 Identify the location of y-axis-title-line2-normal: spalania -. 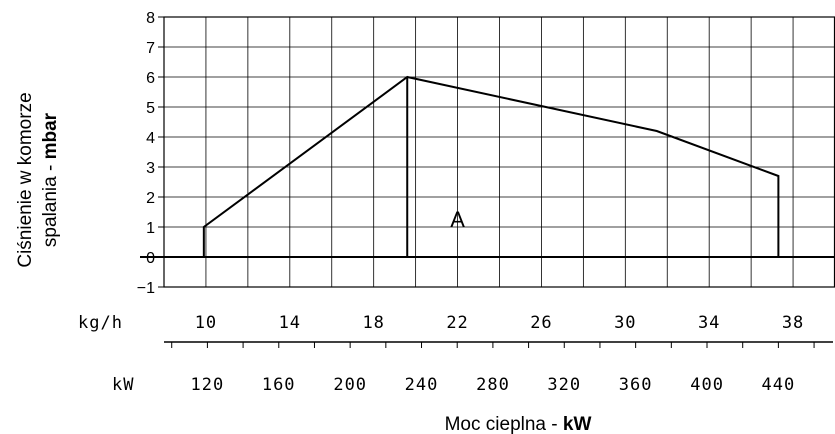
(50, 203).